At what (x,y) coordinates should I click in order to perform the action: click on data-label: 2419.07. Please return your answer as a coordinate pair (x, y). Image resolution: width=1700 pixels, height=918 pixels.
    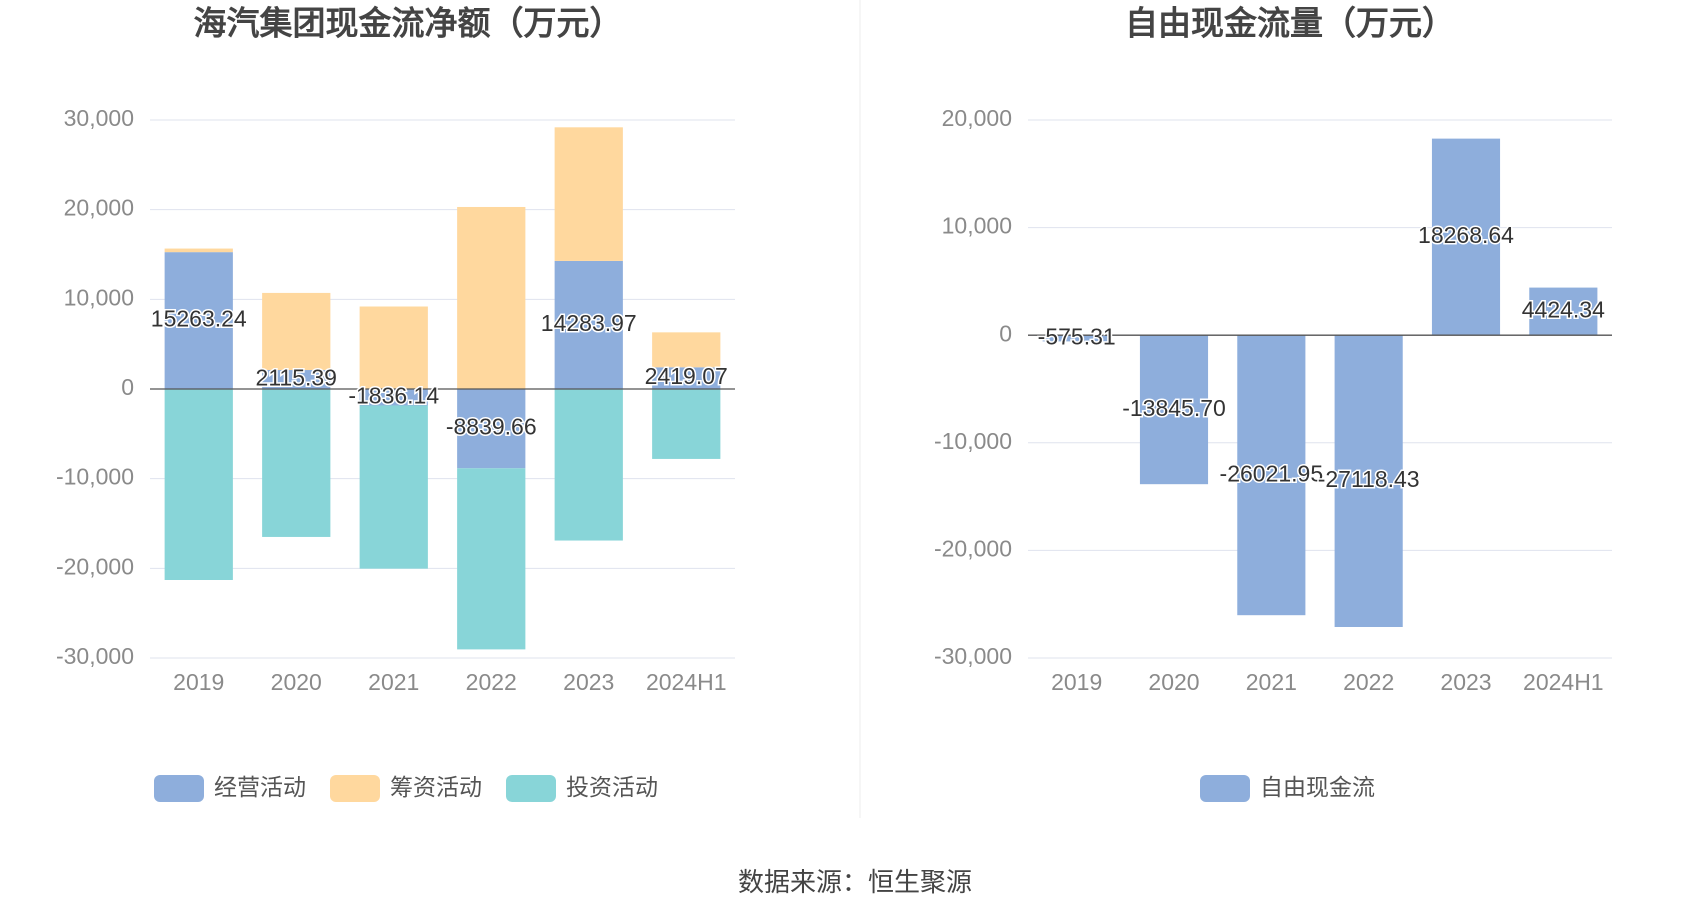
    Looking at the image, I should click on (686, 376).